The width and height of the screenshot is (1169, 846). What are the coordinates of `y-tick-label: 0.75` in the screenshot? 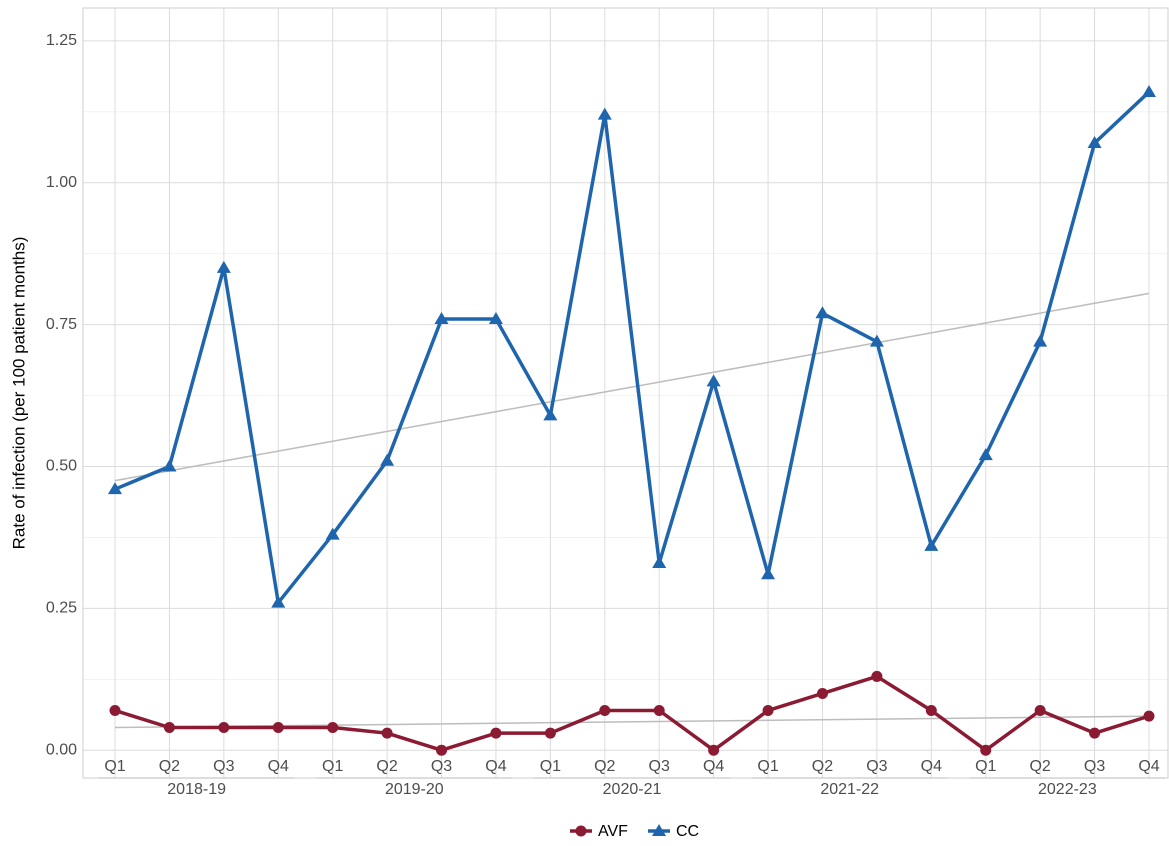 It's located at (61, 324).